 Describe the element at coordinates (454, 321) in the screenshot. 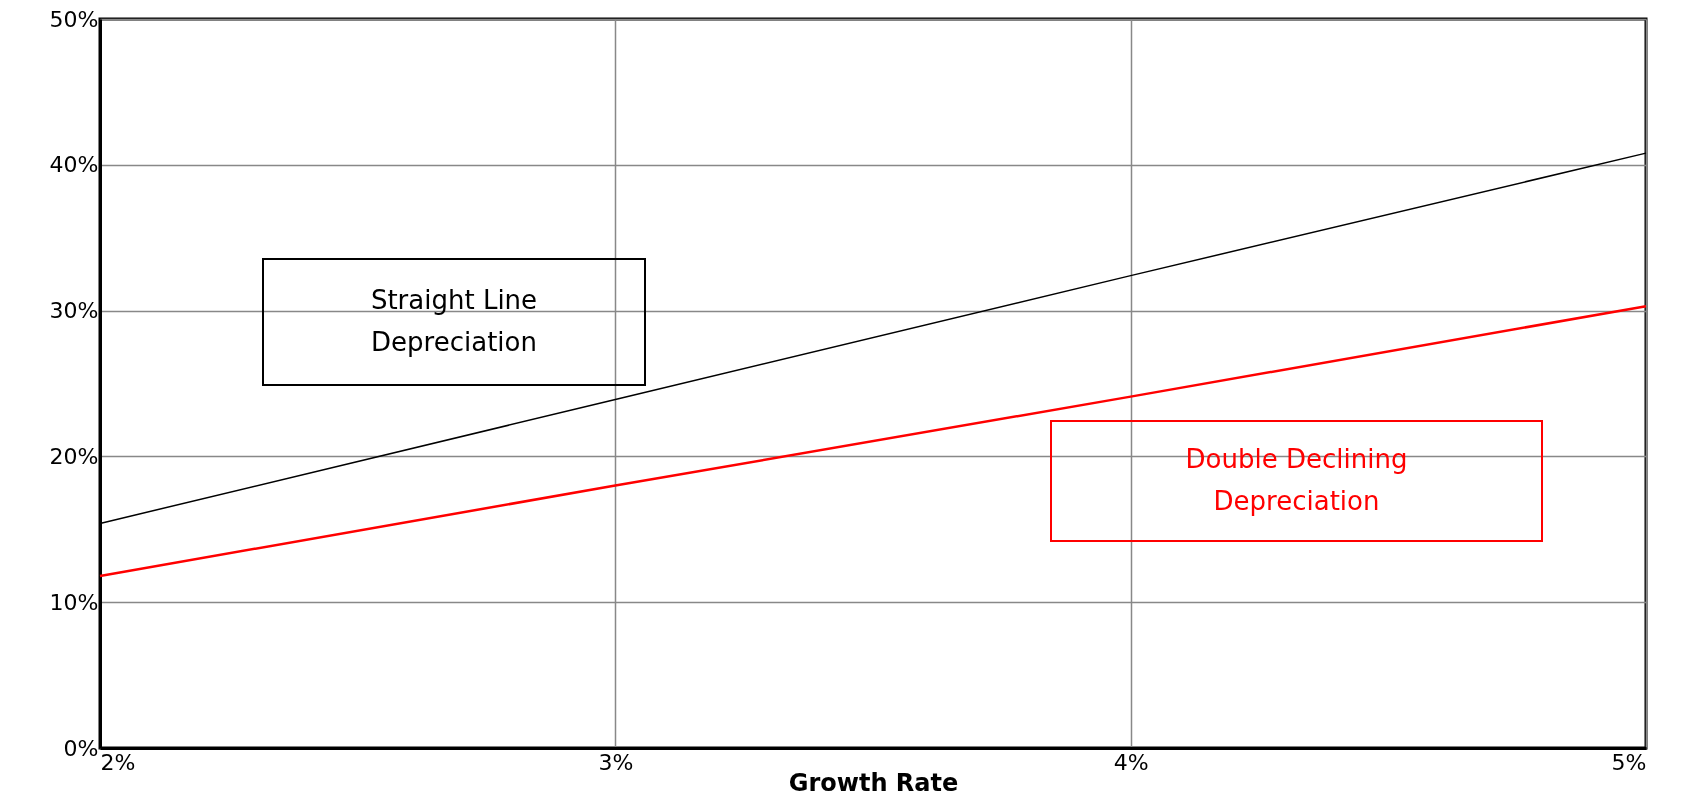

I see `text: Straight Line Depreciation` at that location.